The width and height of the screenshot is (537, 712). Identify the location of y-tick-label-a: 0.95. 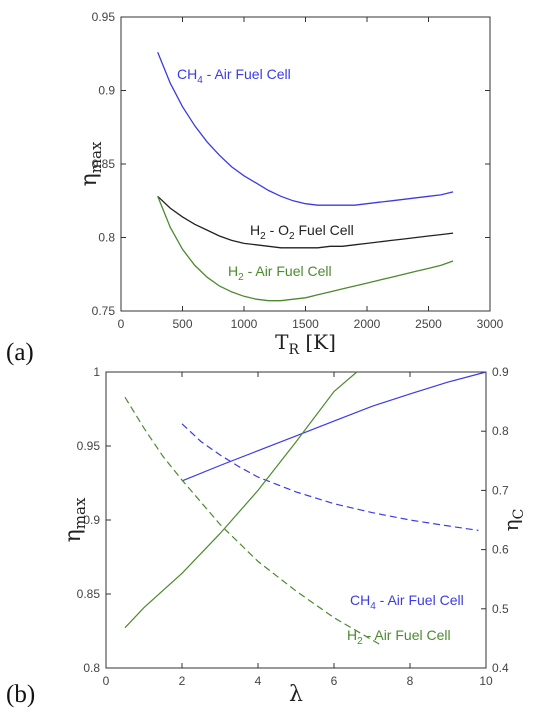
(104, 17).